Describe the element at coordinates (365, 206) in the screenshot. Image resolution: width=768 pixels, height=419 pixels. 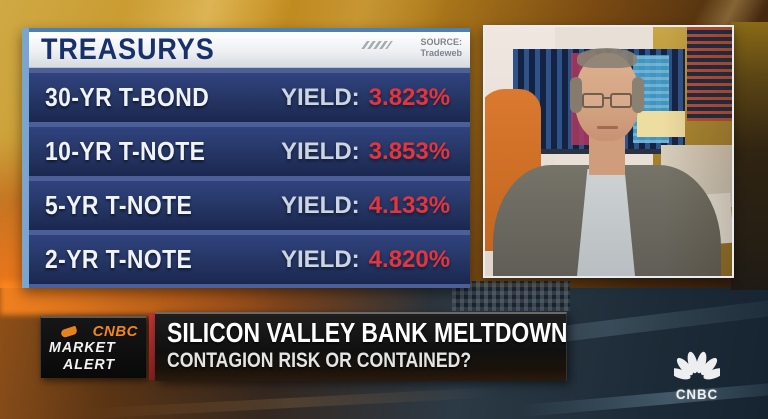
I see `yield-cell: YIELD: 4.133%` at that location.